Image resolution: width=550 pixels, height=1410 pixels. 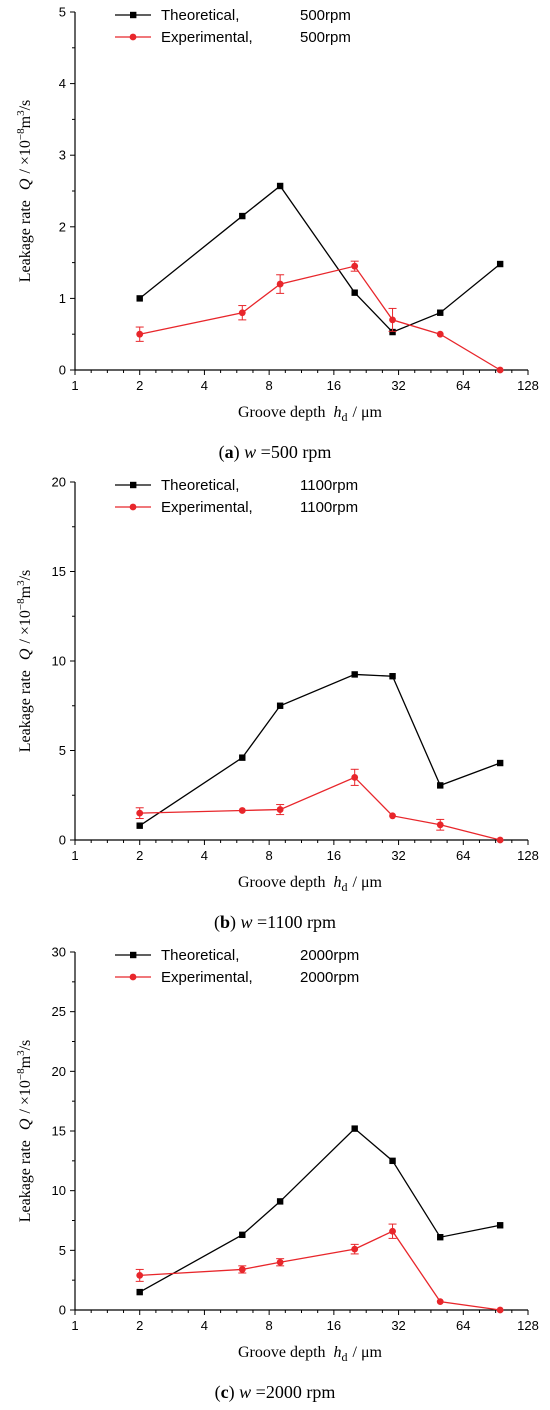 What do you see at coordinates (282, 412) in the screenshot?
I see `x-axis-title-text: Groove depth` at bounding box center [282, 412].